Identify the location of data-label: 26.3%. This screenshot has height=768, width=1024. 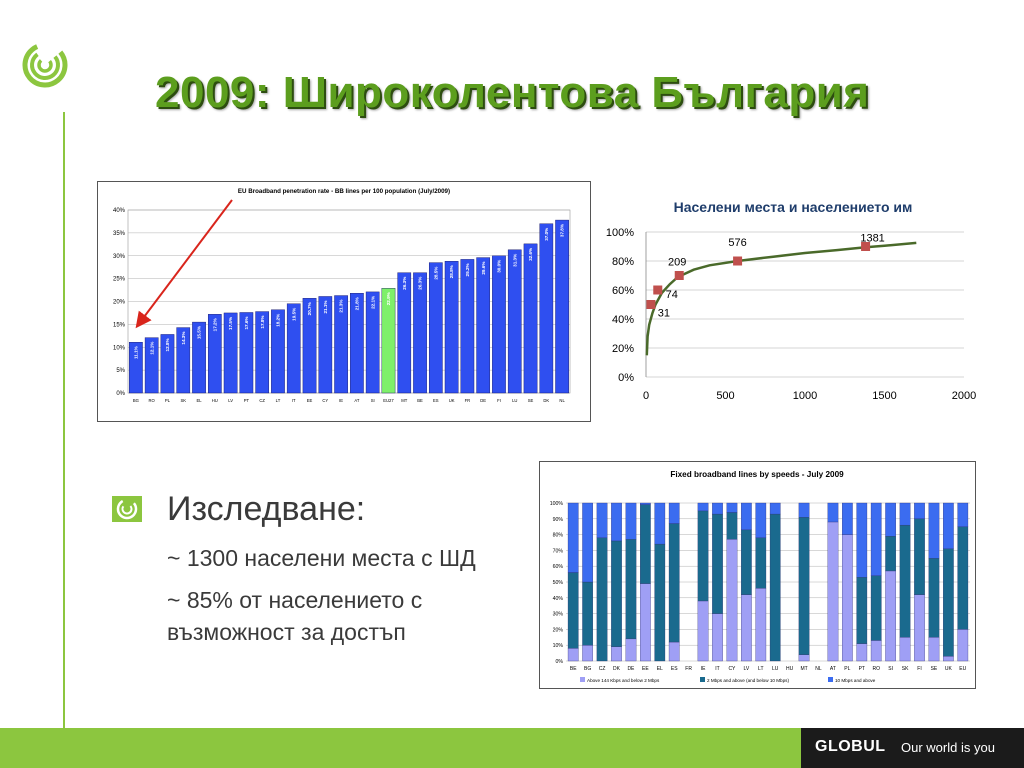
(420, 283).